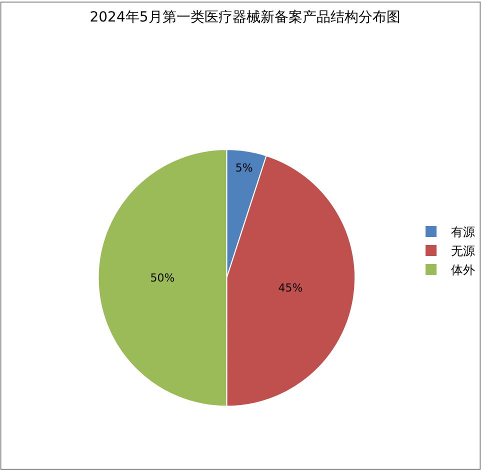 Image resolution: width=490 pixels, height=471 pixels. Describe the element at coordinates (162, 277) in the screenshot. I see `data-label: 50%` at that location.